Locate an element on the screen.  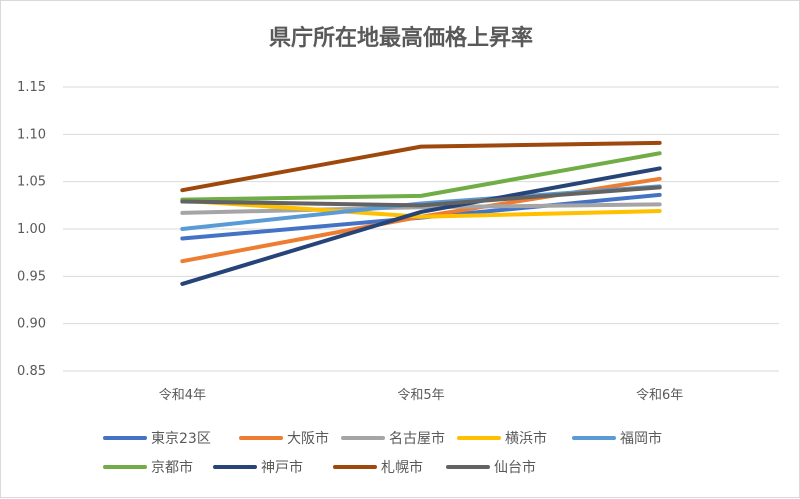
legend-label: 東京23区 is located at coordinates (181, 439).